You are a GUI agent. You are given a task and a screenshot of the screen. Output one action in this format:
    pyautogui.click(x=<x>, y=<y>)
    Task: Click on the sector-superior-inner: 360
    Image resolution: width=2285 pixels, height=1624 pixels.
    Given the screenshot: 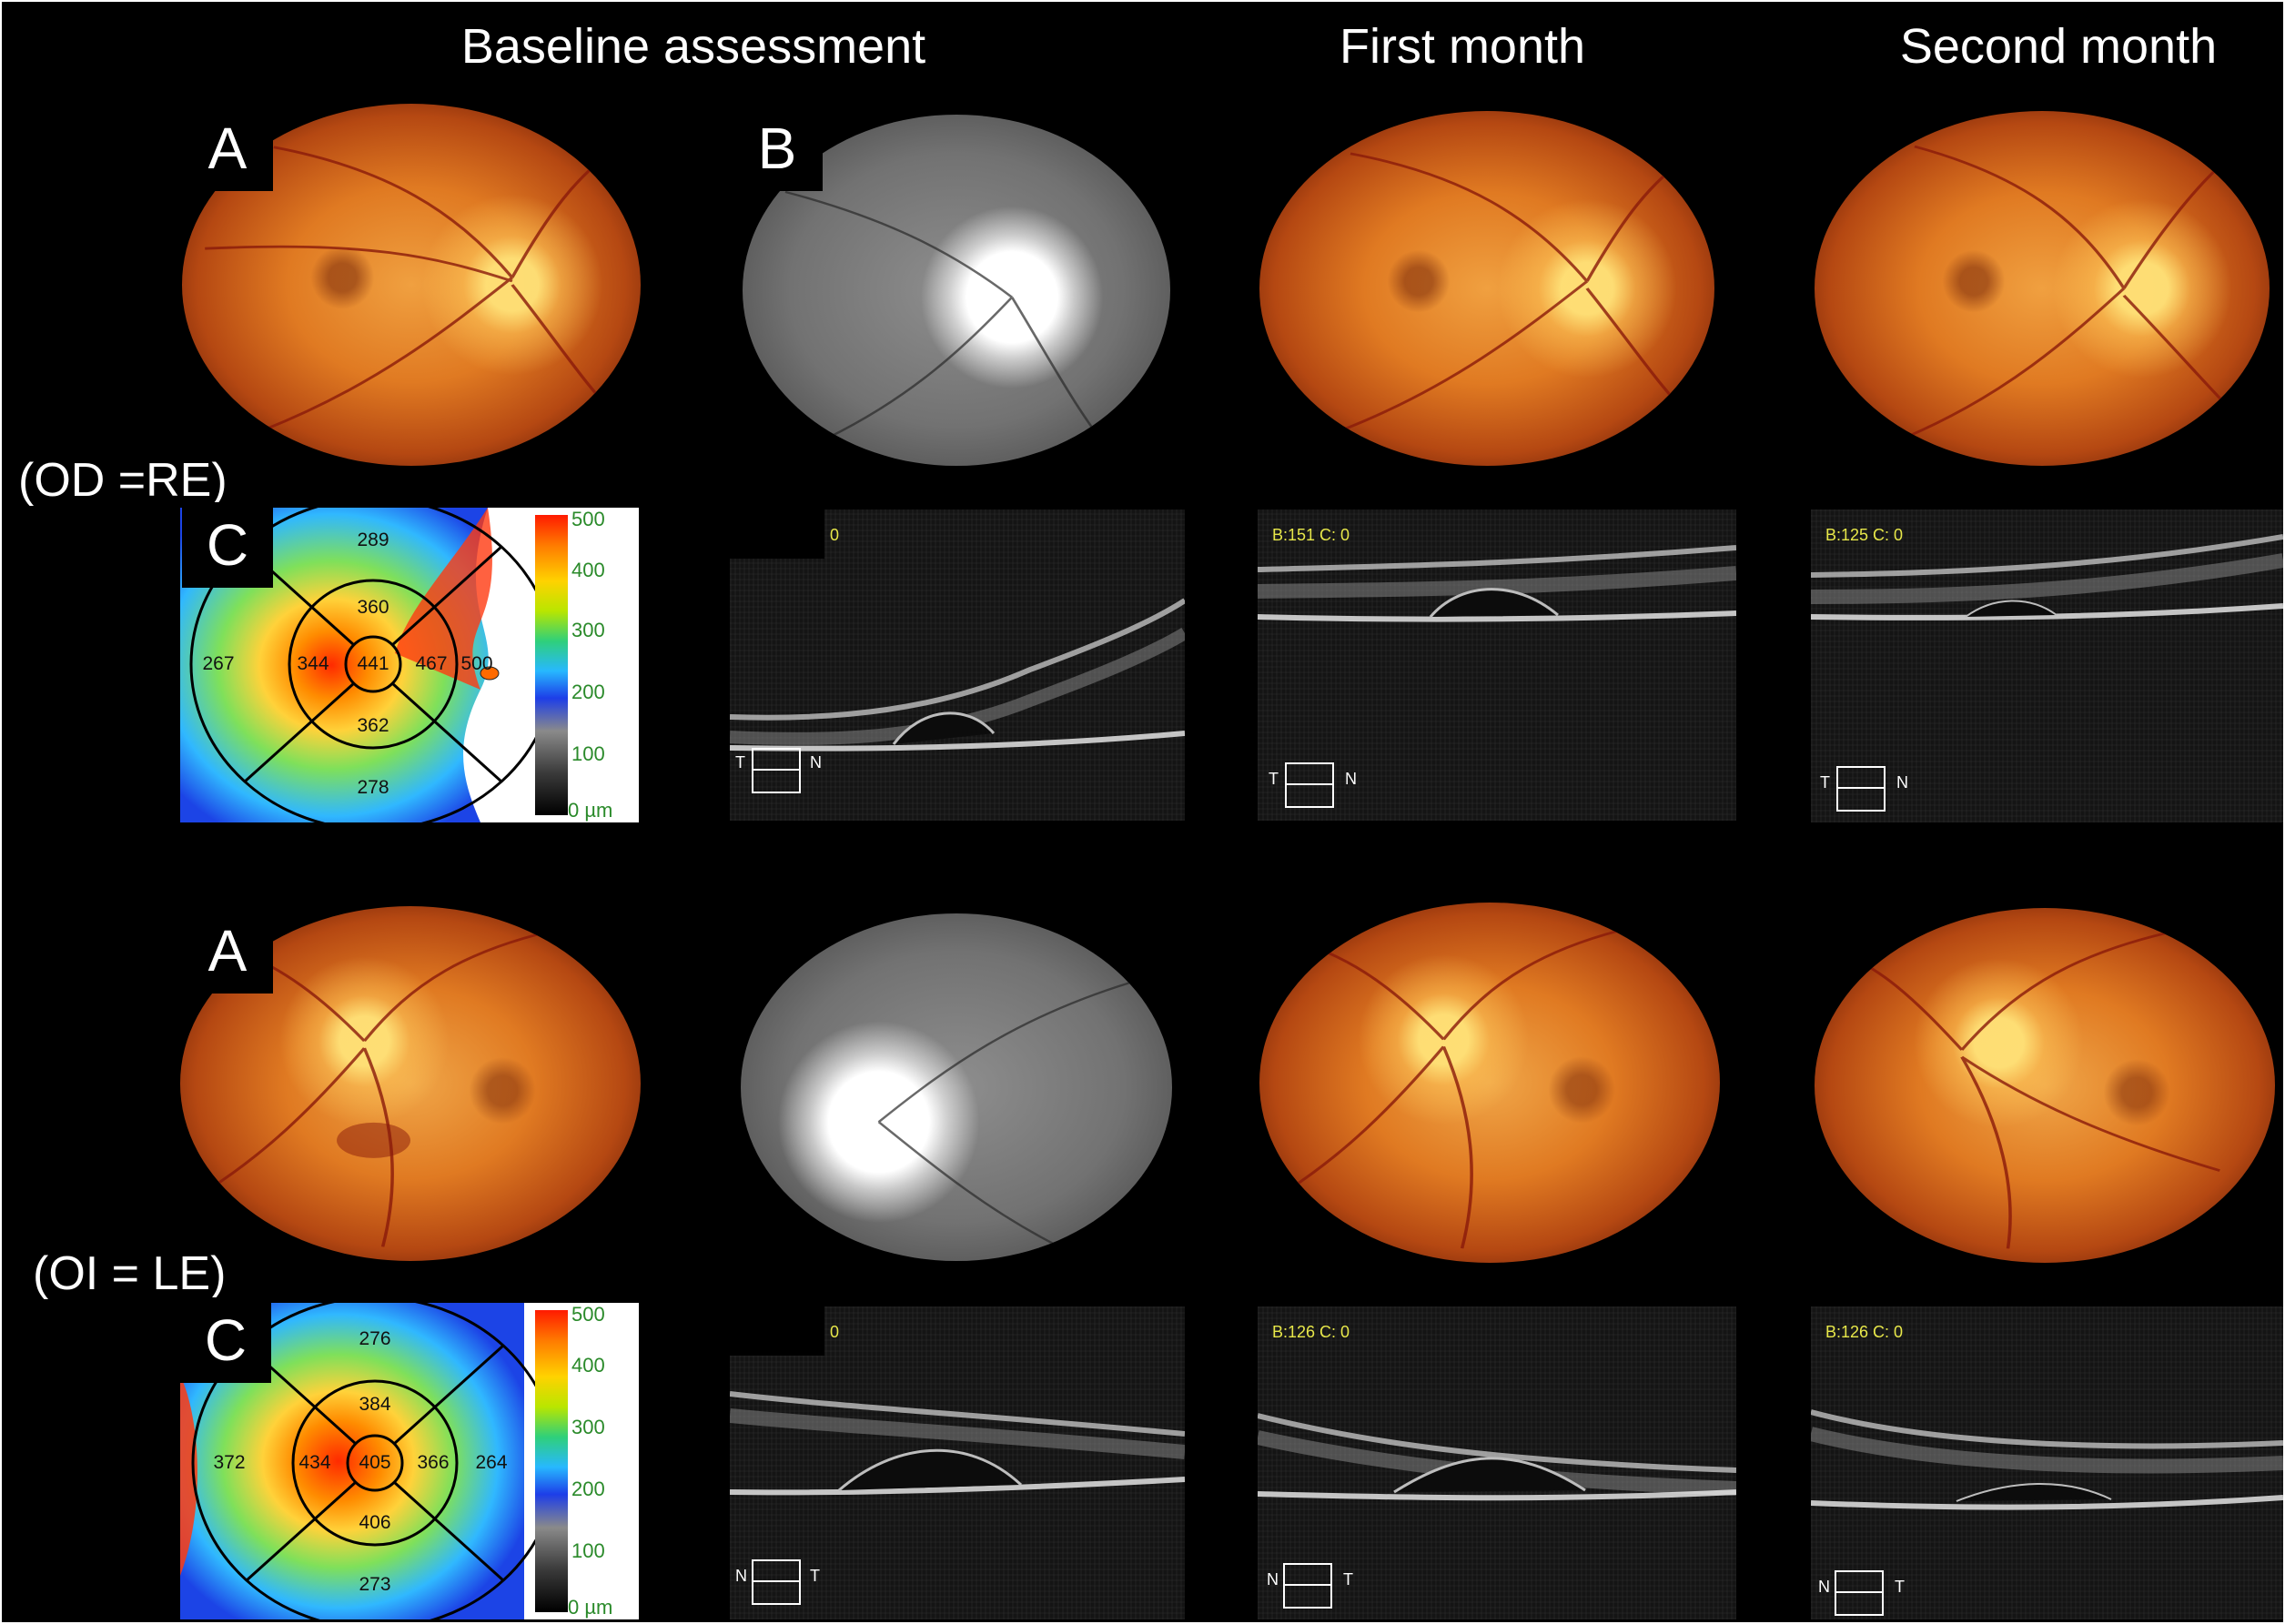 What is the action you would take?
    pyautogui.click(x=373, y=607)
    